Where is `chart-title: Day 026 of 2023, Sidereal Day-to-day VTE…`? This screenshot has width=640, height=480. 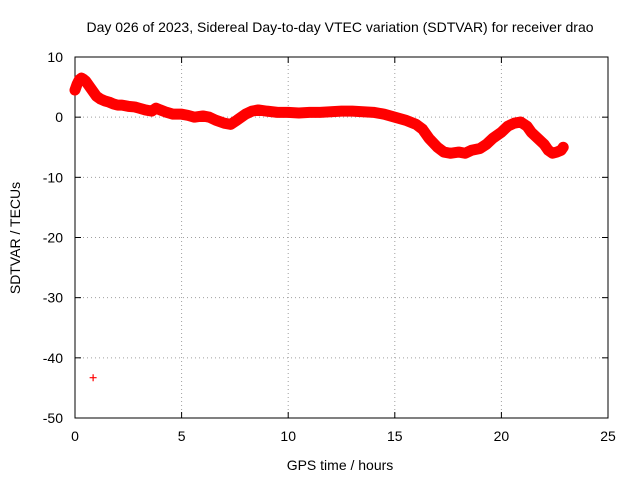
chart-title: Day 026 of 2023, Sidereal Day-to-day VTE… is located at coordinates (339, 27).